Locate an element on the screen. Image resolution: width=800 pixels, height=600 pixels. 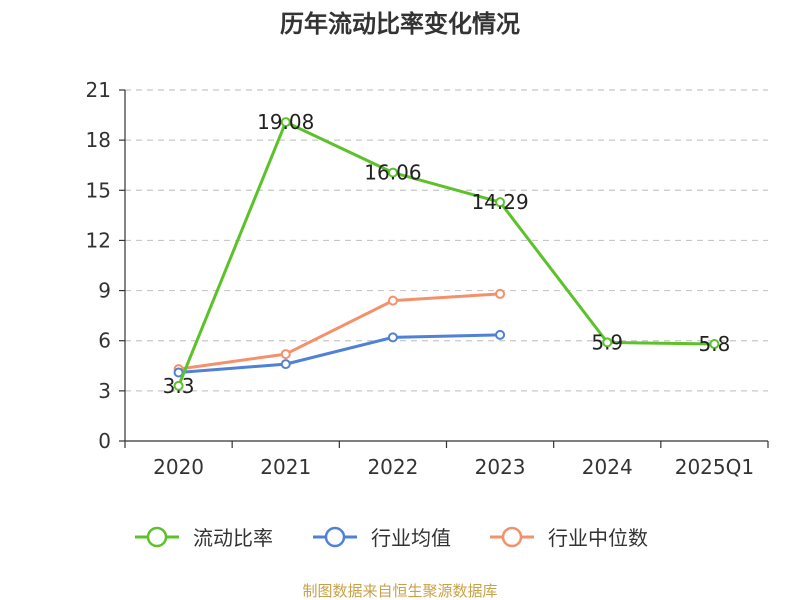
data-label: 5.8 is located at coordinates (715, 344).